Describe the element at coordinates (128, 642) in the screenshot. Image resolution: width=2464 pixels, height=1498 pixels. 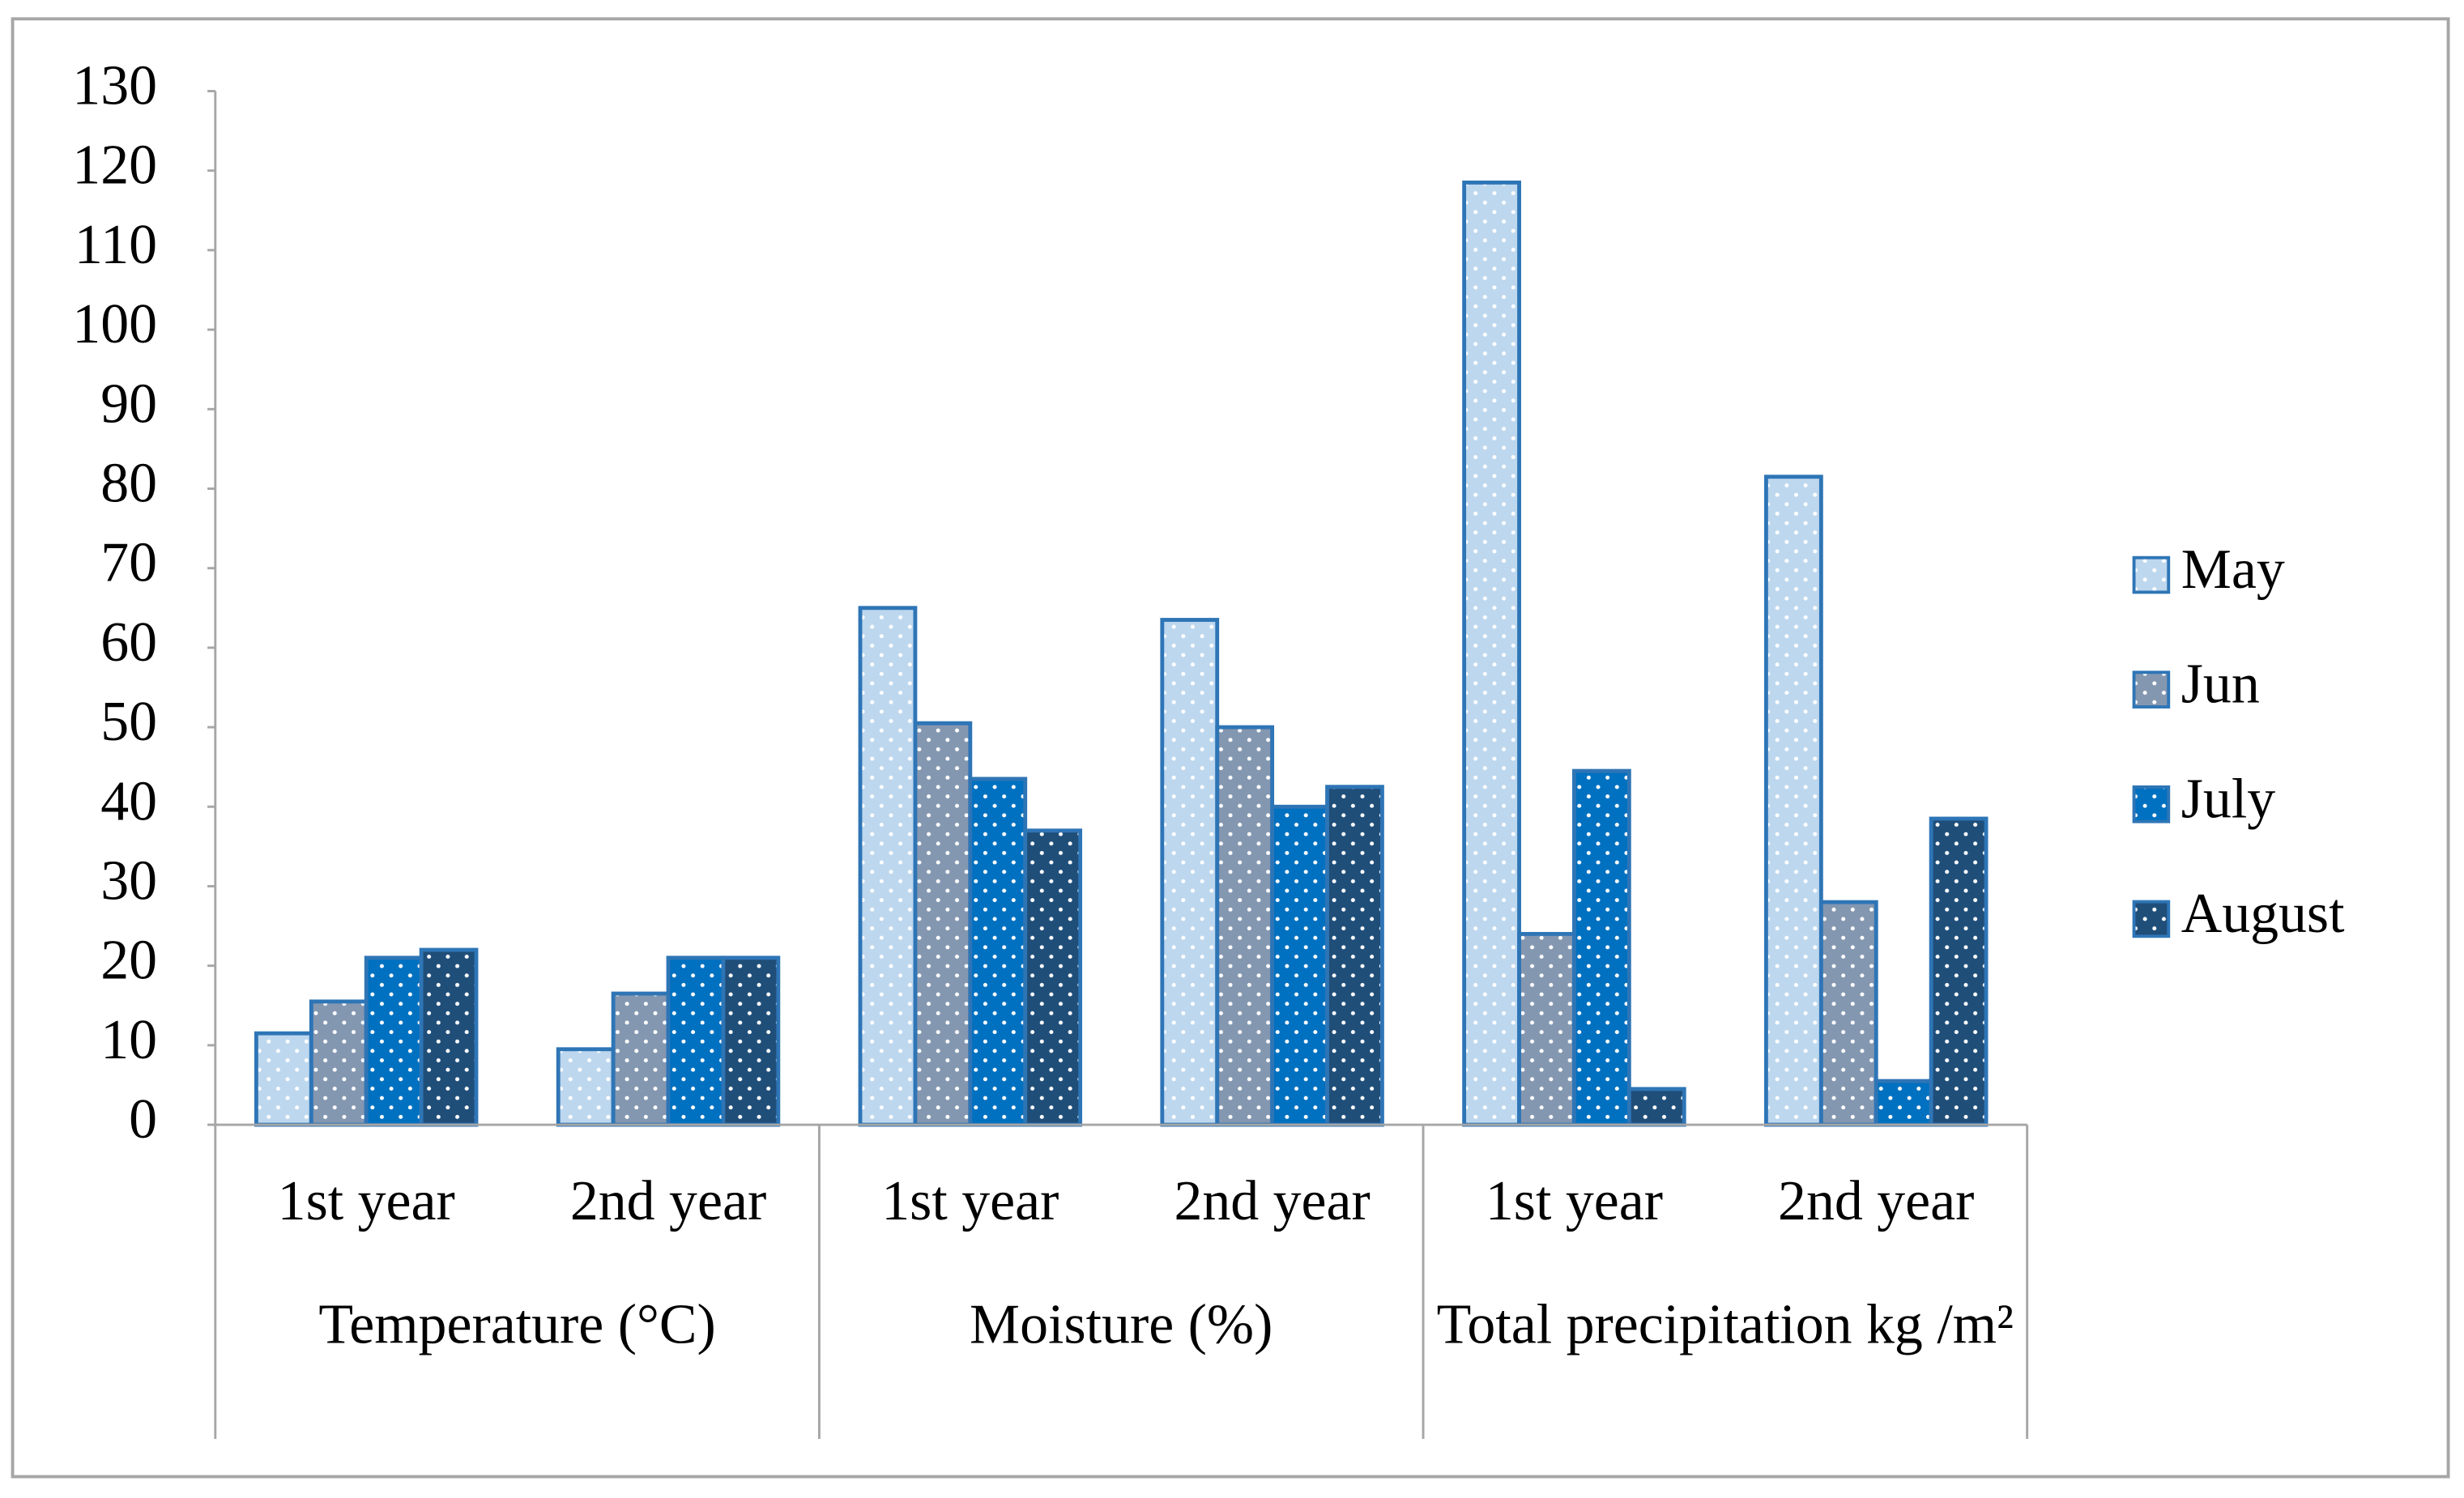
I see `y-tick-label: 60` at that location.